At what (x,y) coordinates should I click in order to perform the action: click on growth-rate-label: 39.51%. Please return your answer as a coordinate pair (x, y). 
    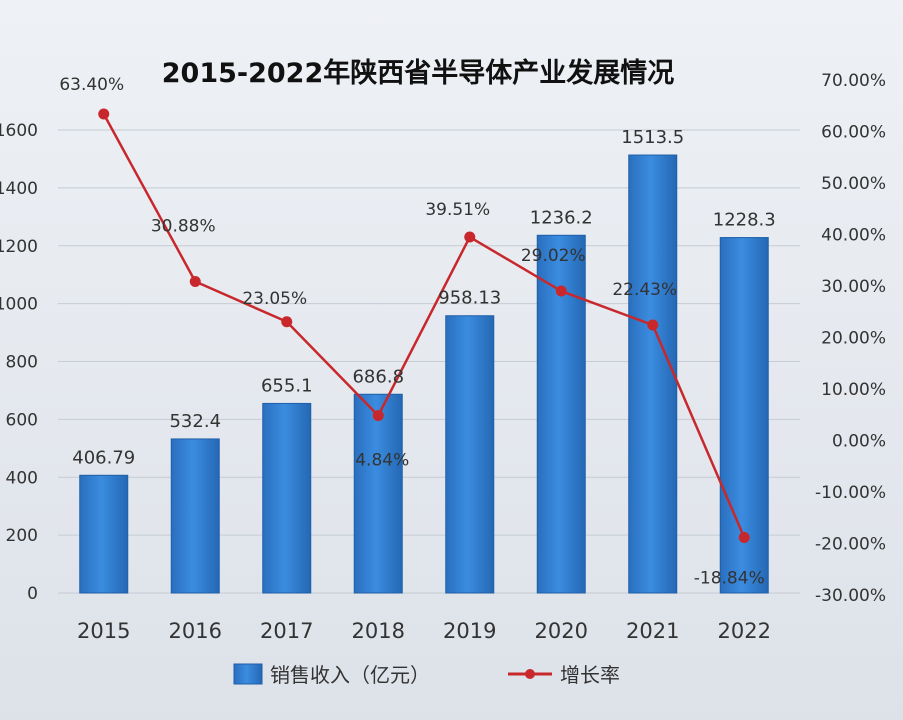
    Looking at the image, I should click on (457, 210).